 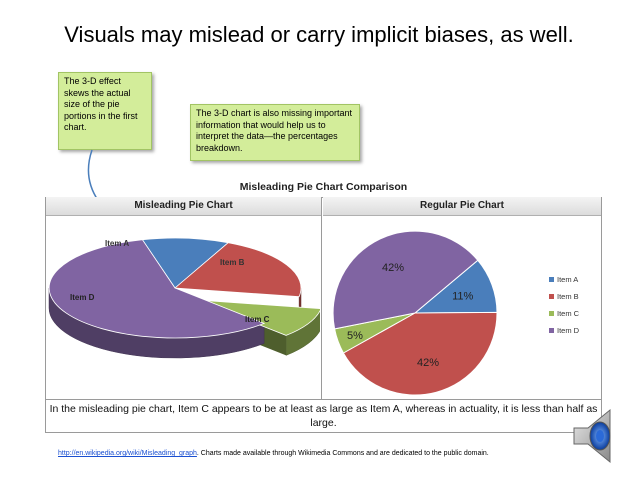 I want to click on misleading-pie-3d: Item A Item B Item C Item D, so click(x=184, y=298).